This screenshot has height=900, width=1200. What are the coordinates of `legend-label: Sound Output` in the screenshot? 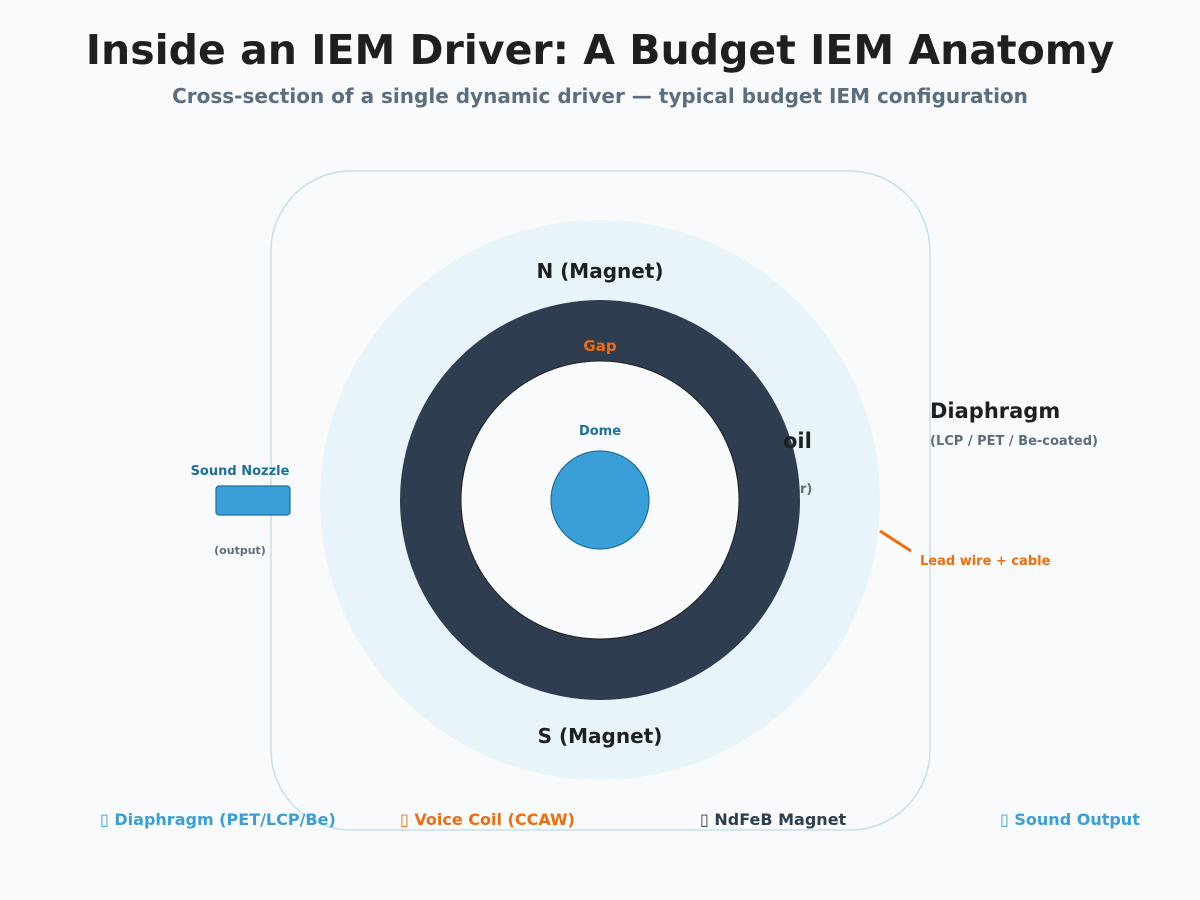 It's located at (1077, 819).